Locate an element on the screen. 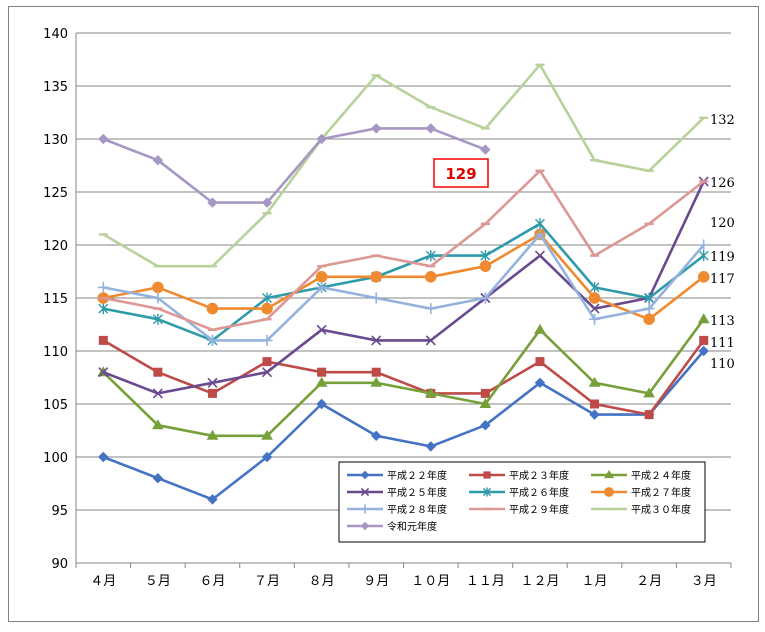 This screenshot has width=765, height=632. legend-item: 令和元年度 is located at coordinates (392, 526).